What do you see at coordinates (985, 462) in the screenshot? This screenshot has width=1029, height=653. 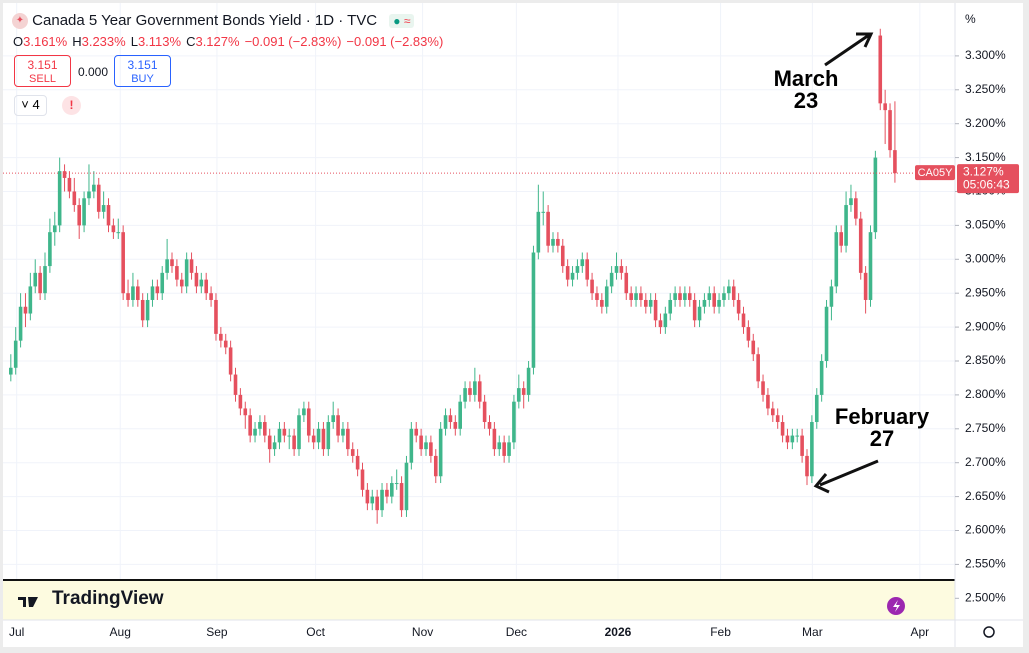 I see `y-tick-label: 2.700%` at bounding box center [985, 462].